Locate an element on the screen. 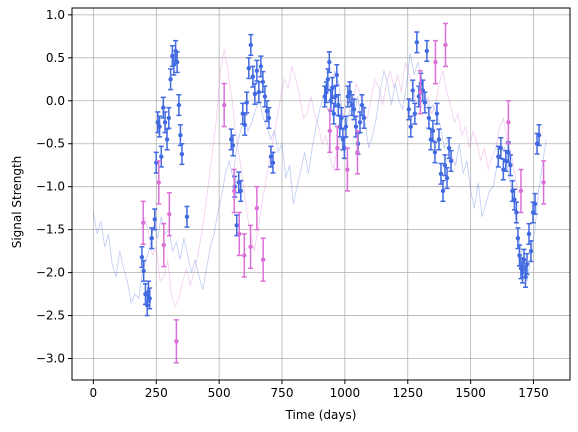 Image resolution: width=578 pixels, height=432 pixels. x-tick-label: 1250 is located at coordinates (407, 393).